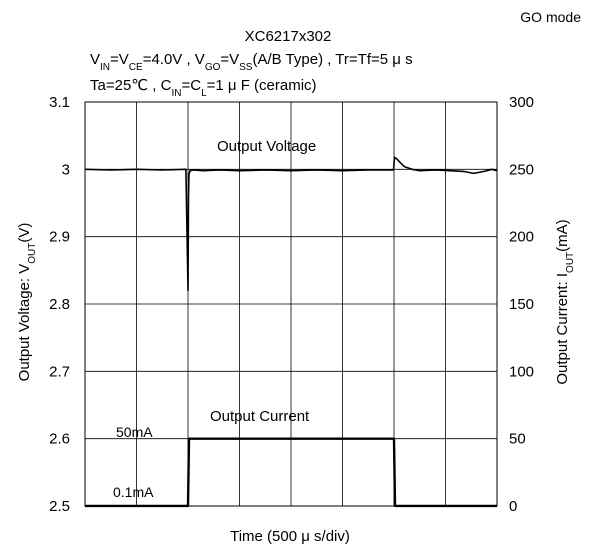  What do you see at coordinates (133, 492) in the screenshot?
I see `low-current-level-label: 0.1mA` at bounding box center [133, 492].